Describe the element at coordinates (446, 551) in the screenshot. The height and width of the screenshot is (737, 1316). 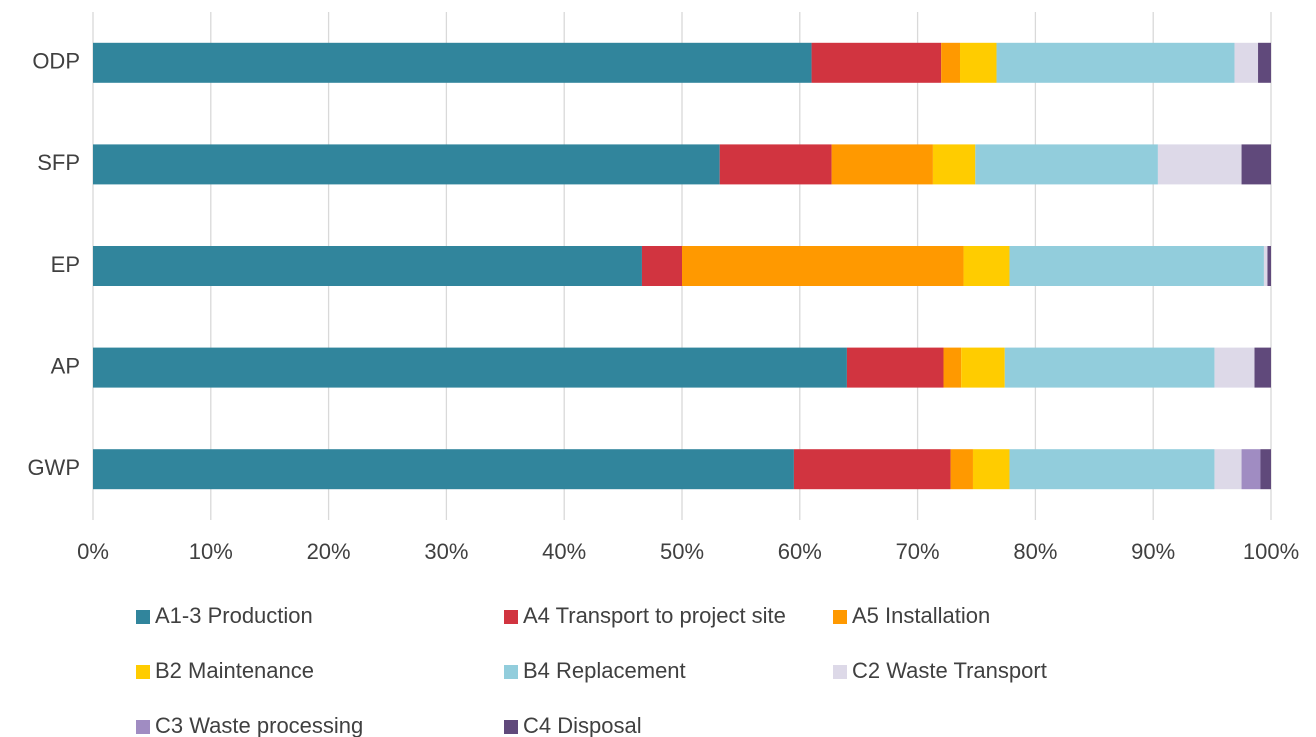
I see `x-tick-label: 30%` at that location.